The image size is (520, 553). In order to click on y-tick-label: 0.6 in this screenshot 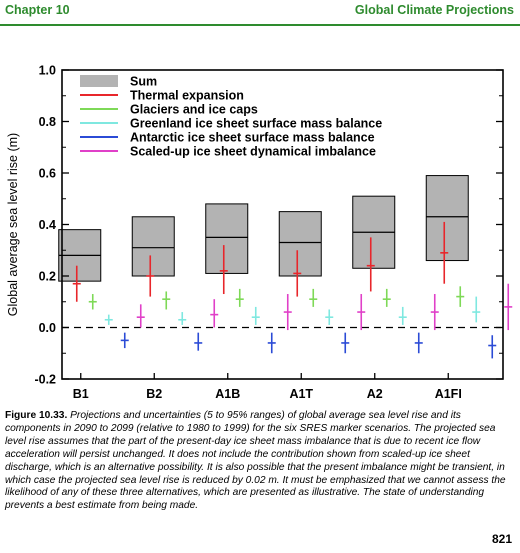, I will do `click(47, 174)`.